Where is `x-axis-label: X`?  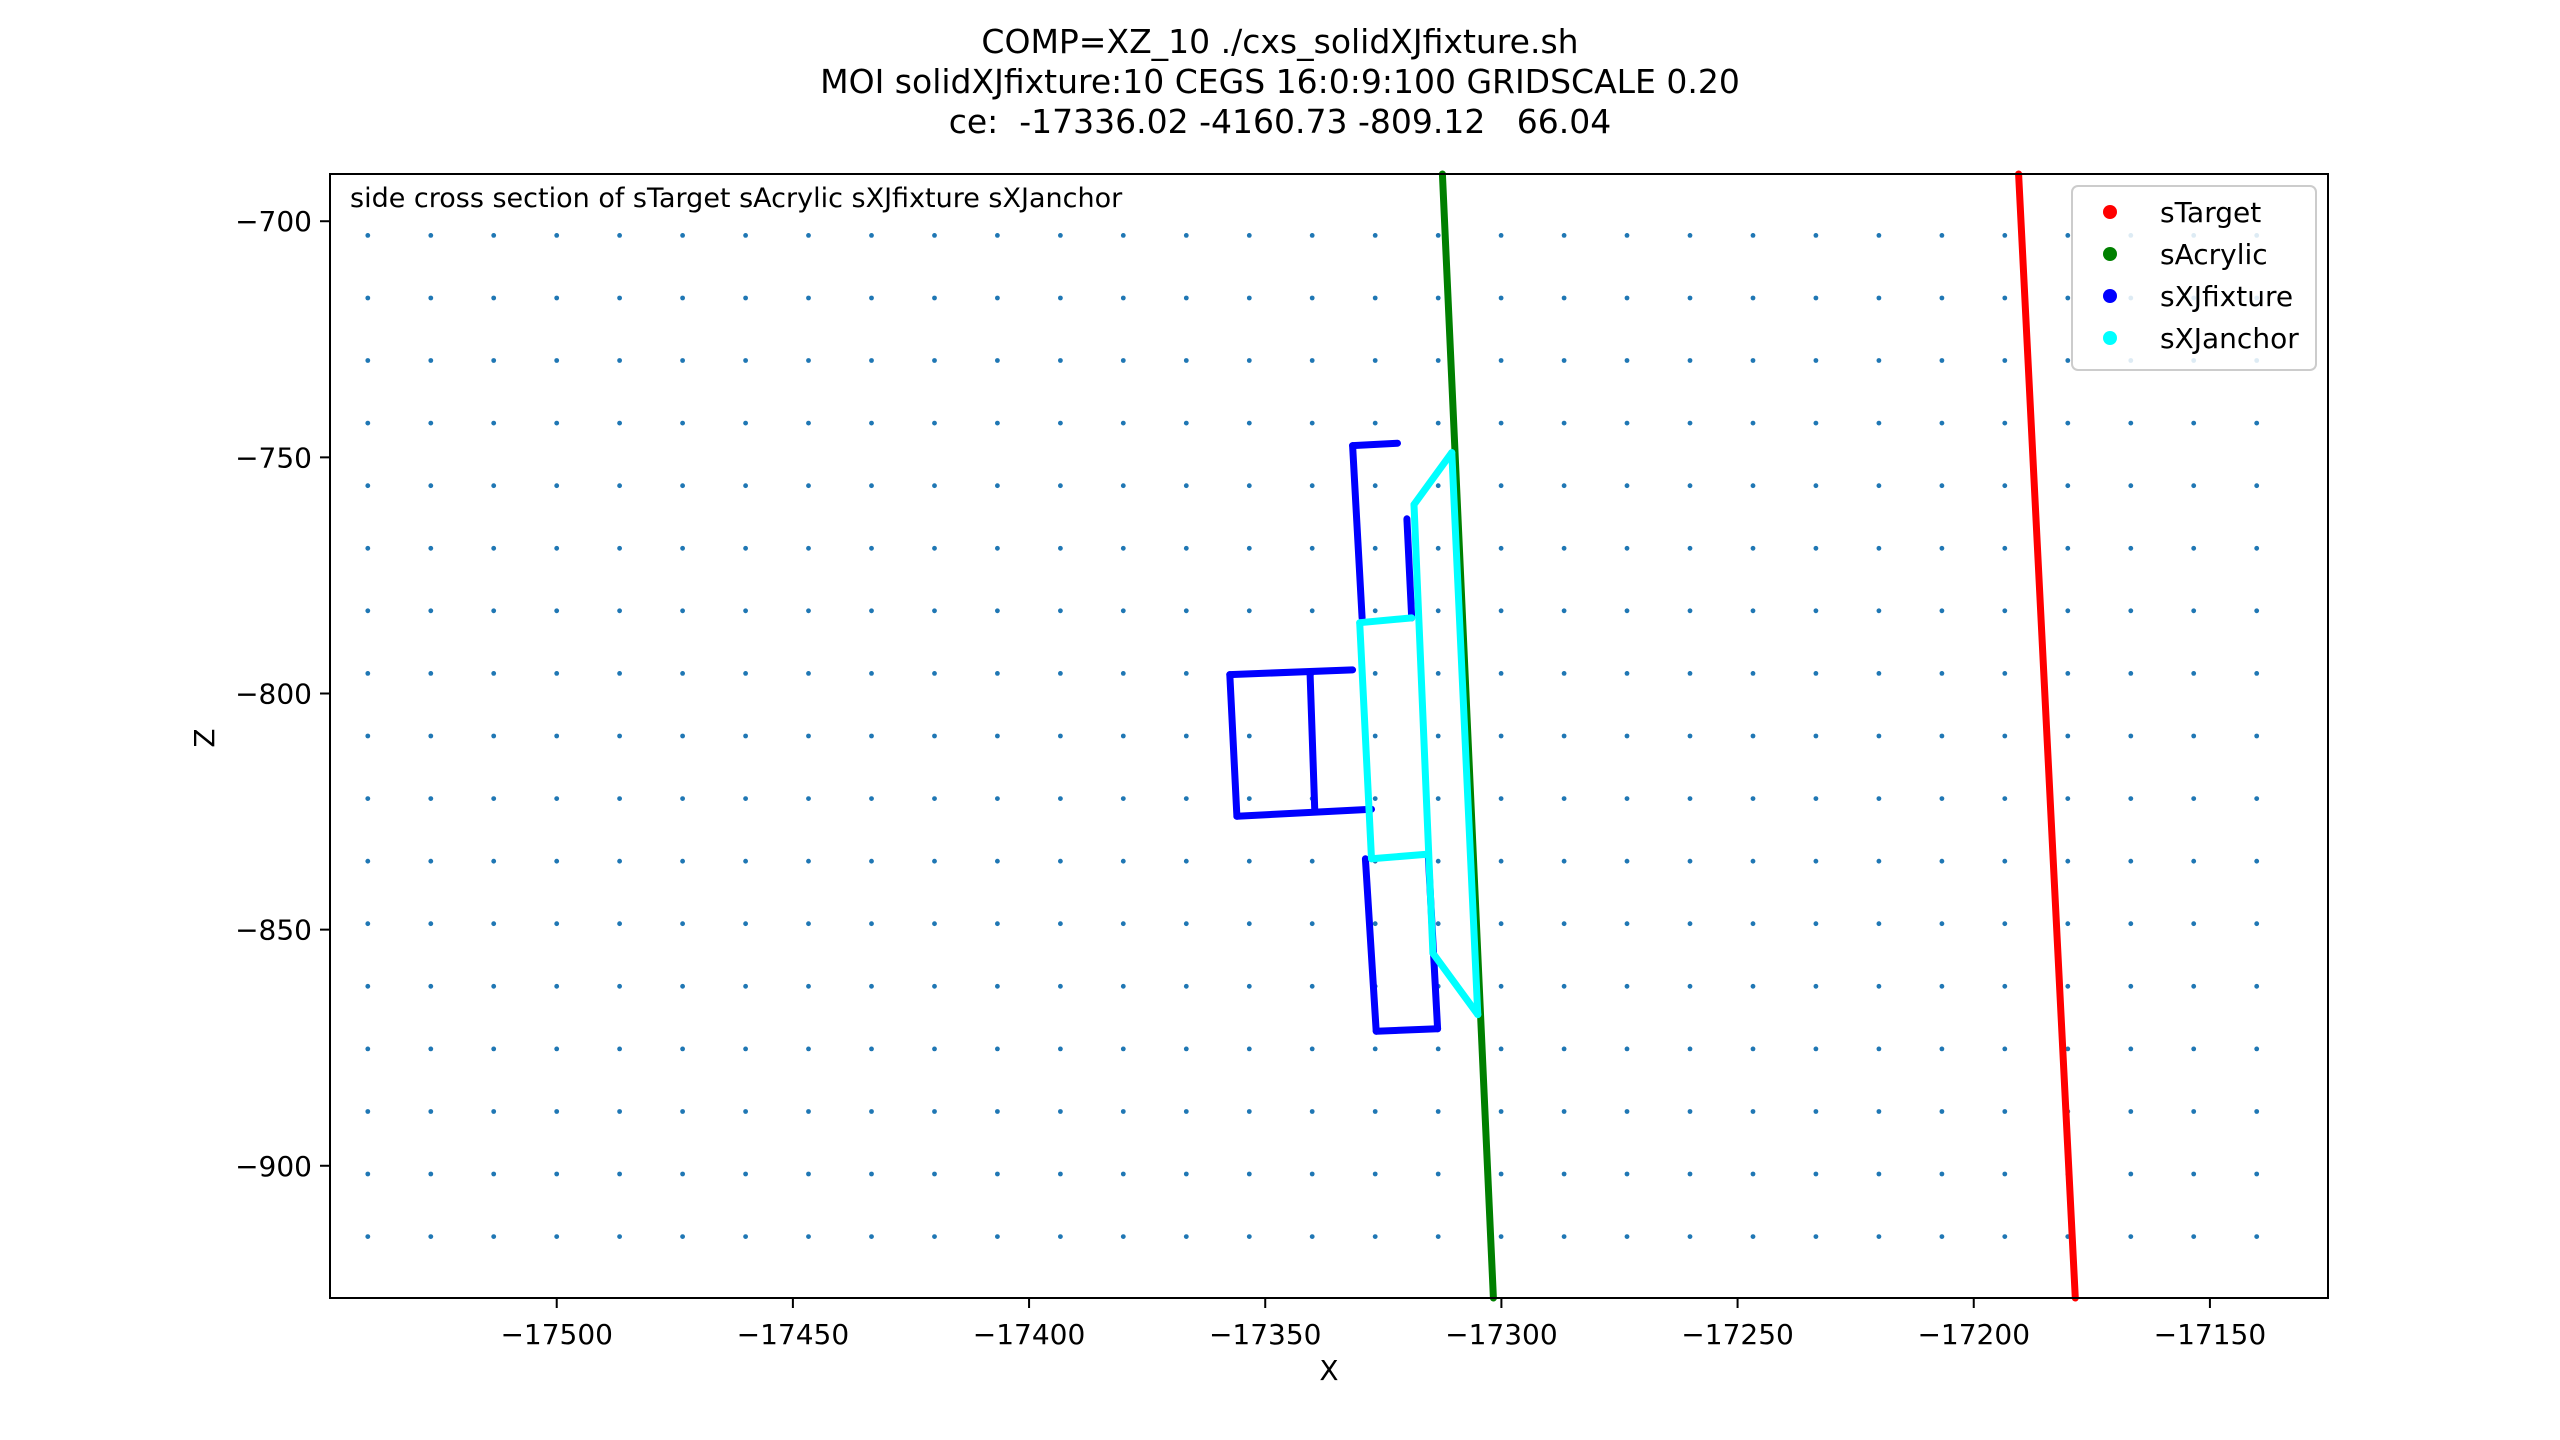
x-axis-label: X is located at coordinates (1328, 1370).